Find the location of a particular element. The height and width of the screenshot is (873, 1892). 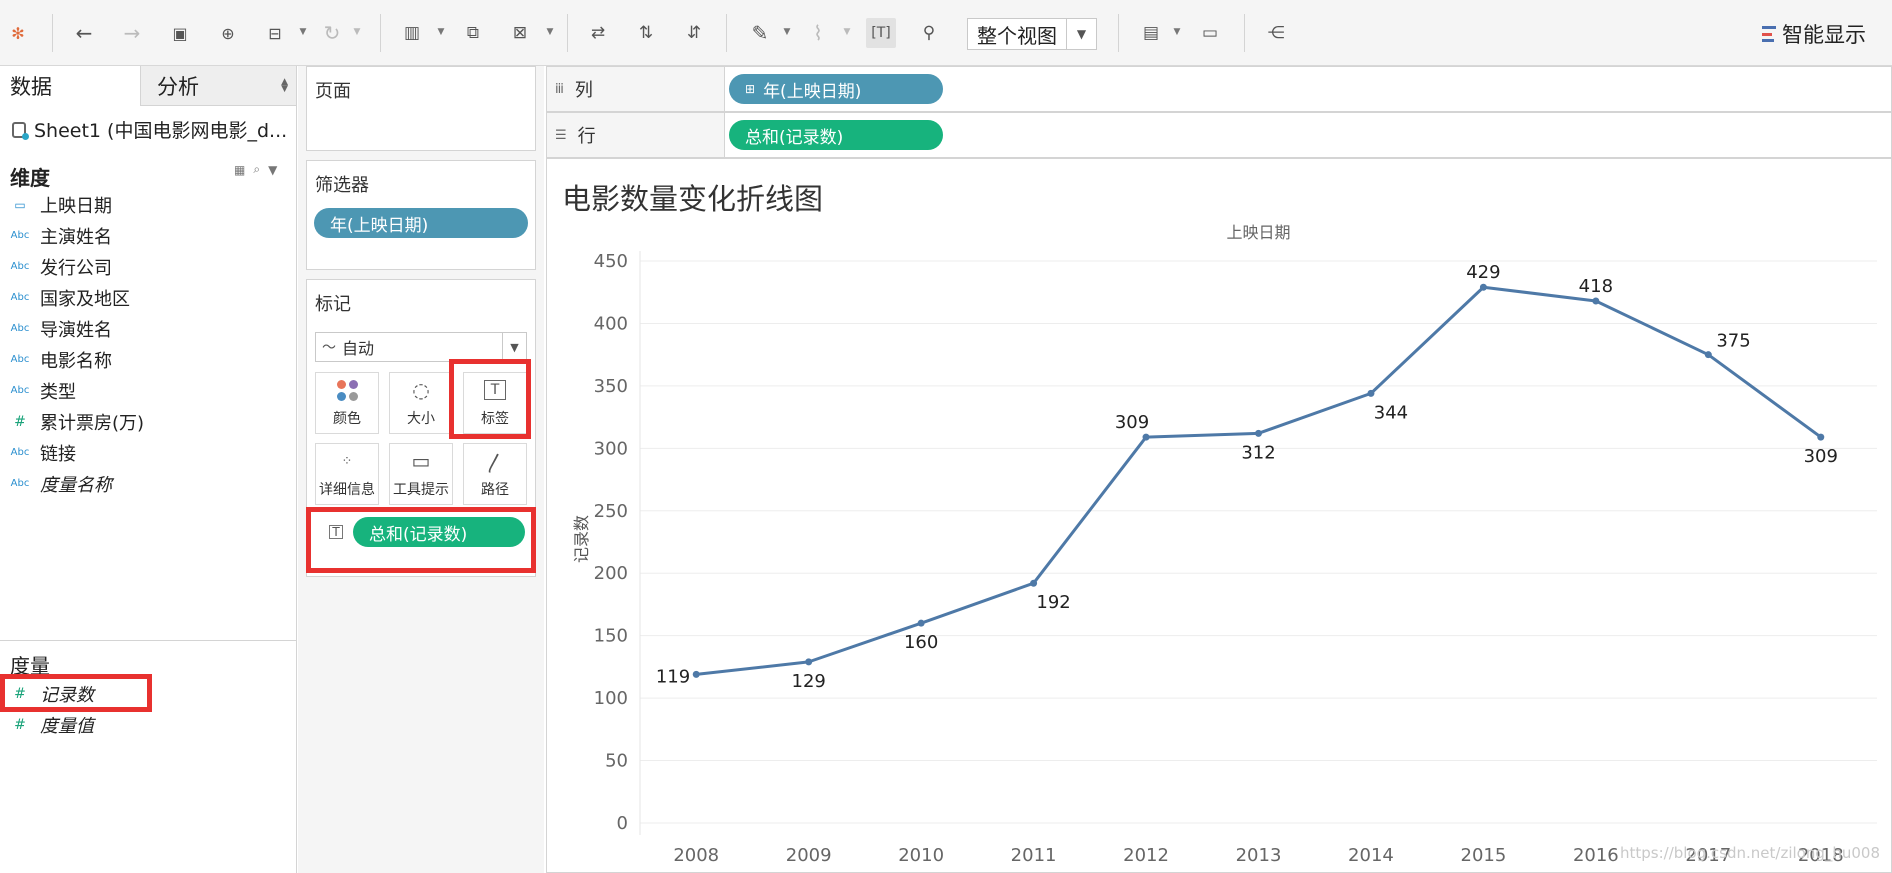

date-field-icon: ▭ is located at coordinates (20, 204).